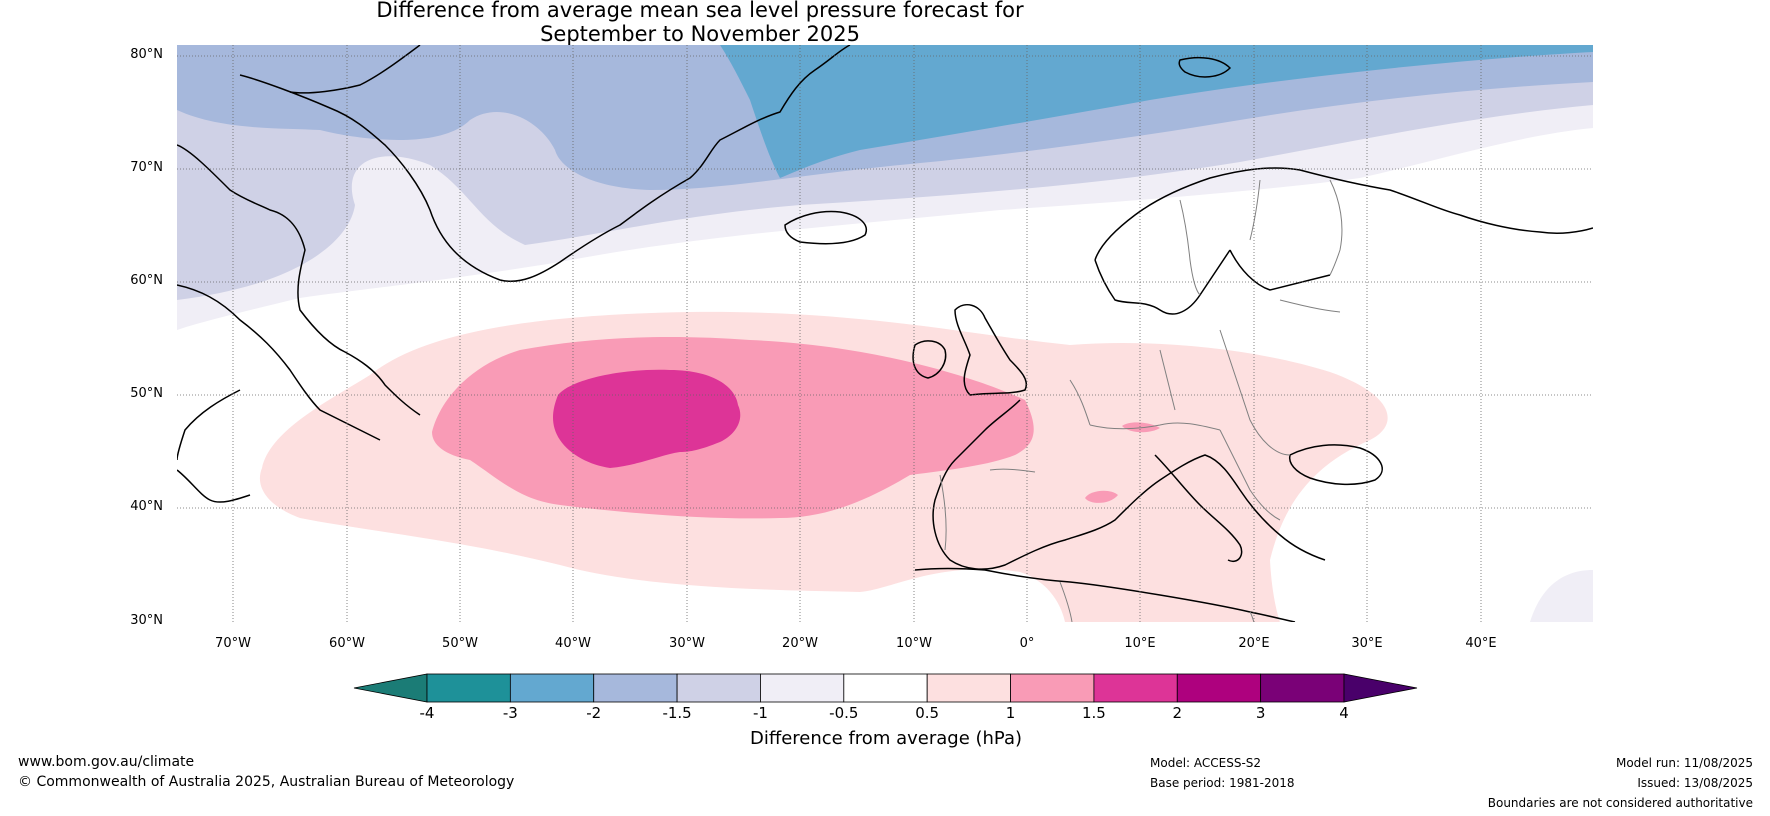  Describe the element at coordinates (647, 418) in the screenshot. I see `contour-pos-1.5` at that location.